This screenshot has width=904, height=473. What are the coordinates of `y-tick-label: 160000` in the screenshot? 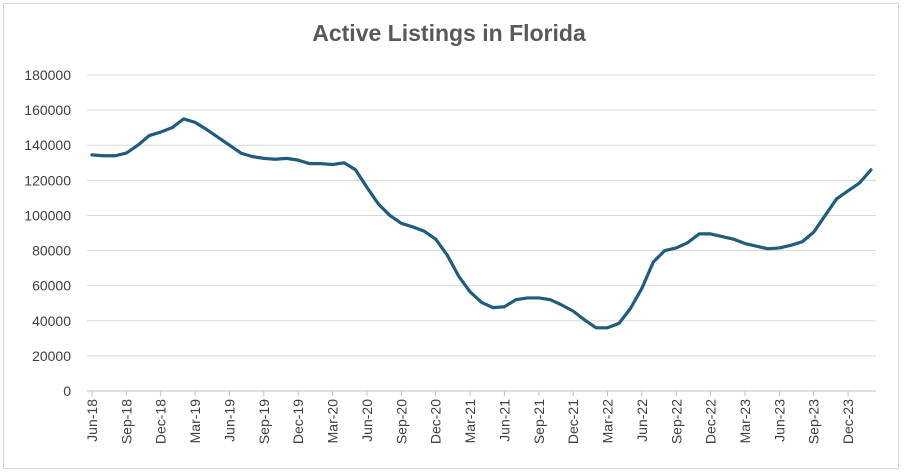 It's located at (47, 110).